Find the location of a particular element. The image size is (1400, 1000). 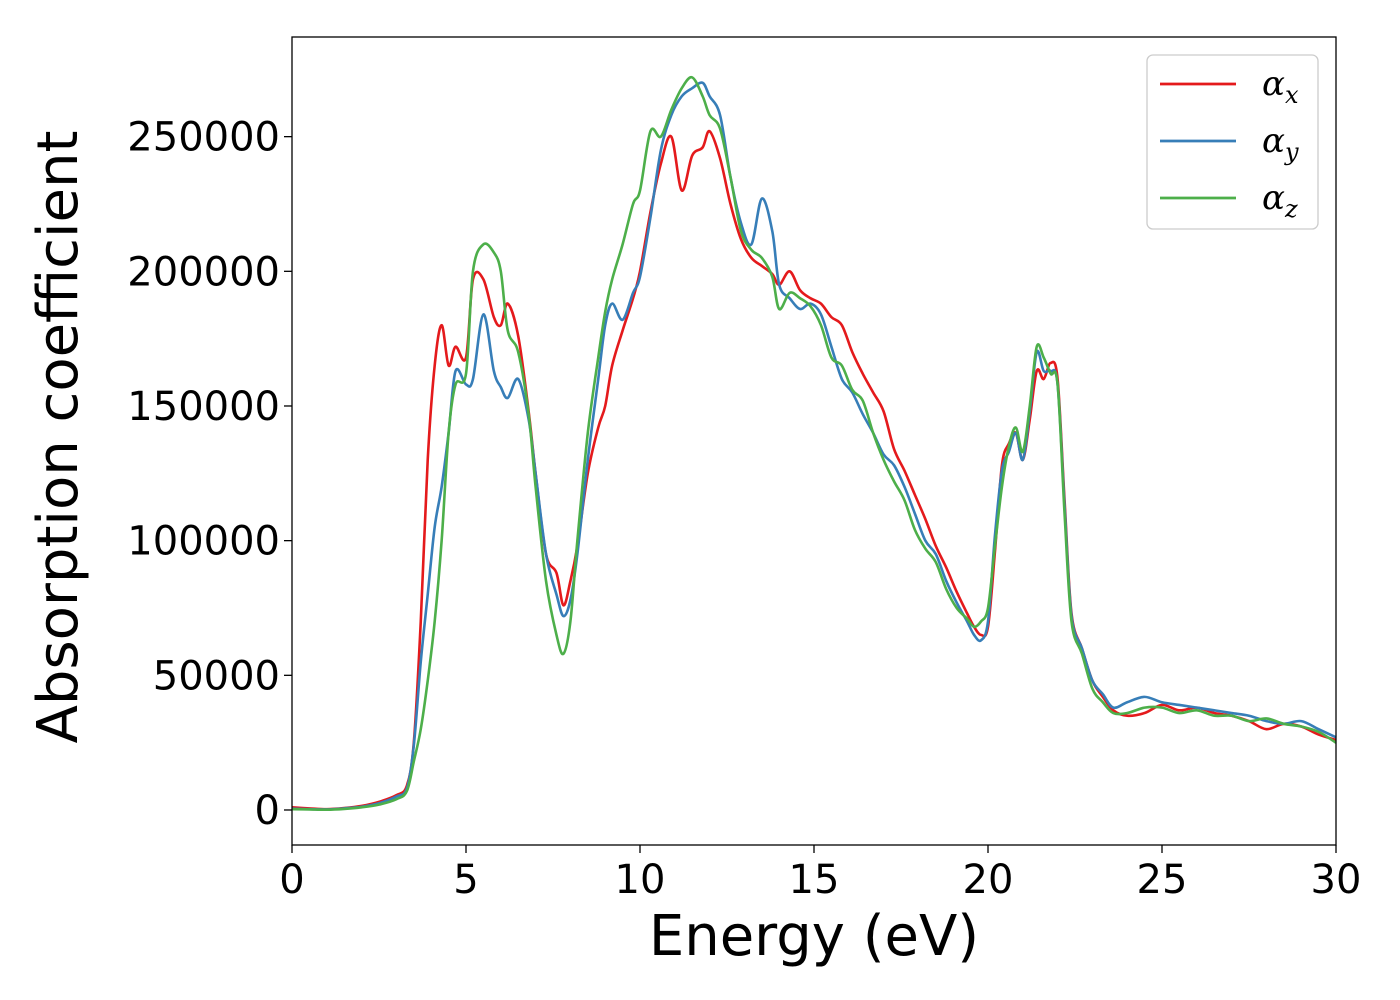

legend-label-subscript: z is located at coordinates (1291, 209).